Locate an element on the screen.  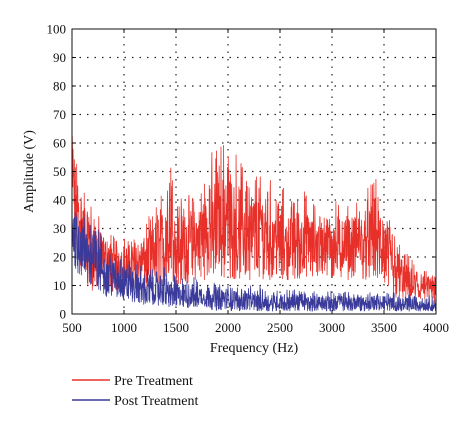
x-axis-label: Frequency (Hz) is located at coordinates (254, 348).